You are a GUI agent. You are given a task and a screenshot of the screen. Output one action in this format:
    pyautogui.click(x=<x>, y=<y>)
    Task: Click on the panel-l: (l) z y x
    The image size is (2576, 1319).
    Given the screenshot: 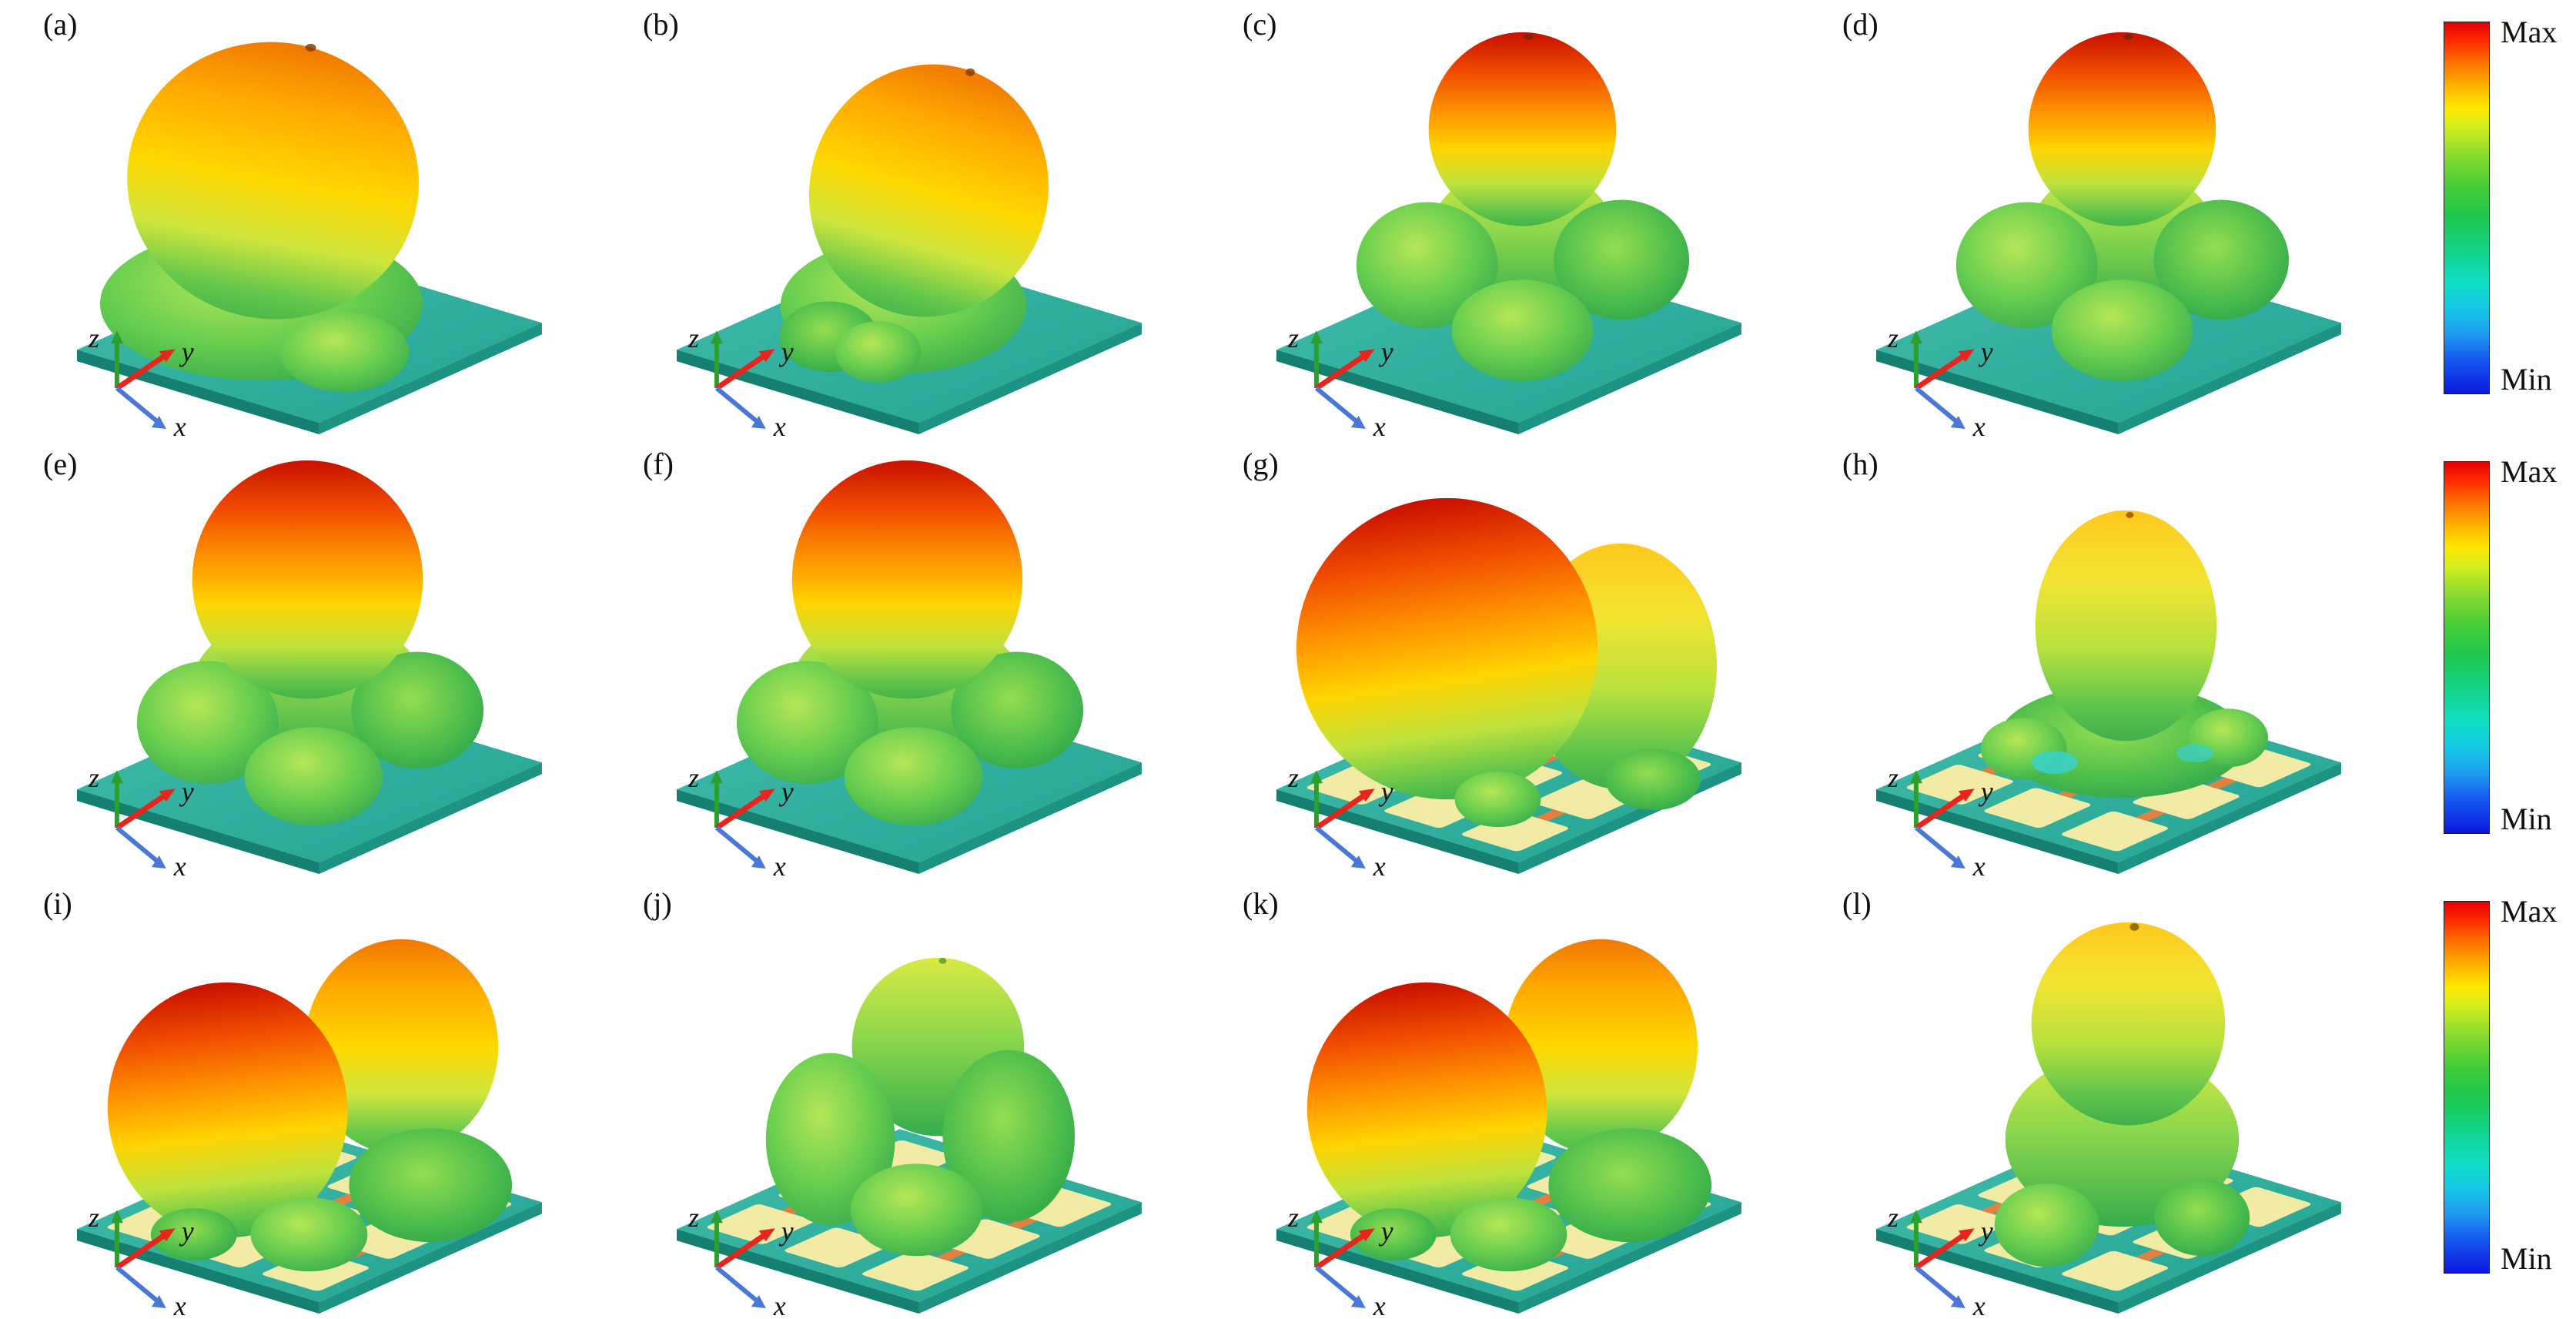 What is the action you would take?
    pyautogui.click(x=2099, y=1099)
    